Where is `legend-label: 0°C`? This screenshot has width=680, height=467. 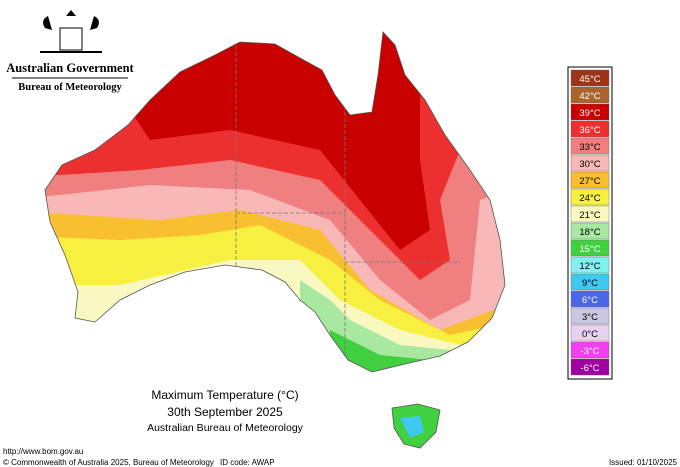
legend-label: 0°C is located at coordinates (590, 334).